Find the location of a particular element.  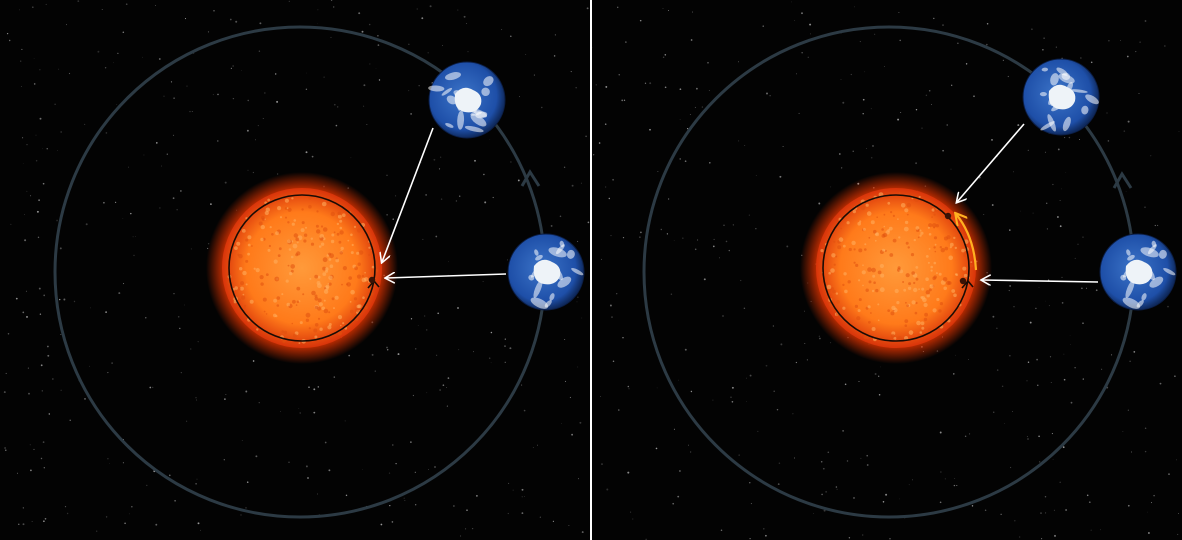

highlight-arc is located at coordinates (967, 242).